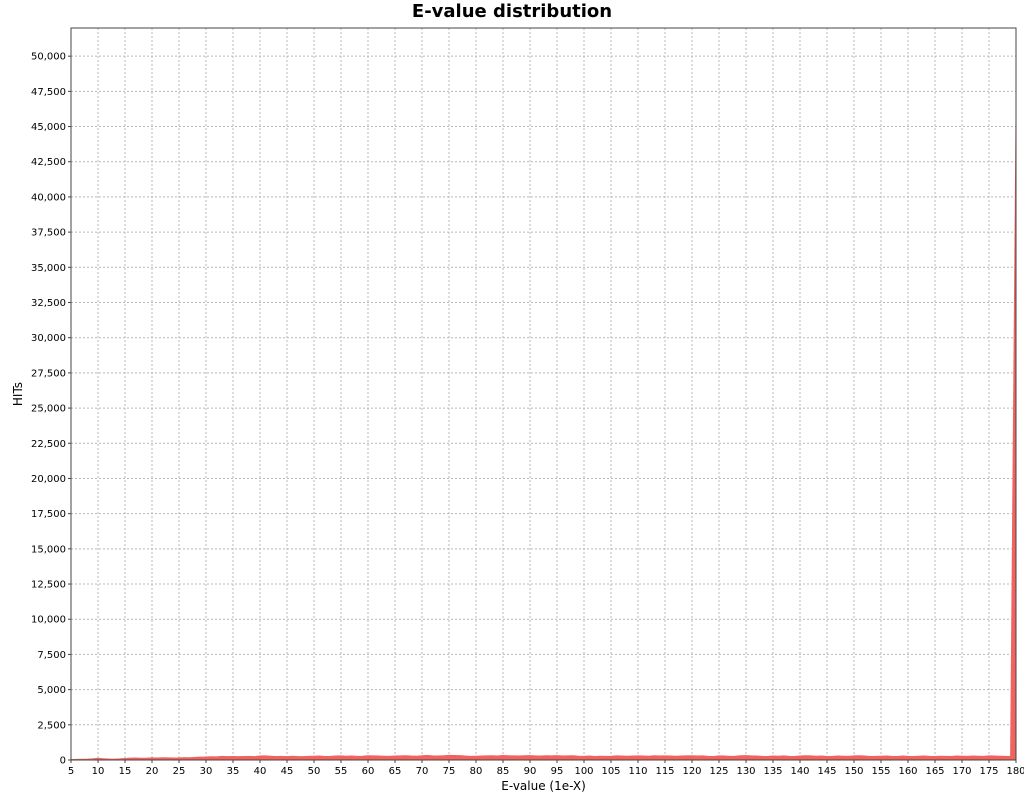 The width and height of the screenshot is (1024, 800). I want to click on x-tick-label: 45, so click(287, 771).